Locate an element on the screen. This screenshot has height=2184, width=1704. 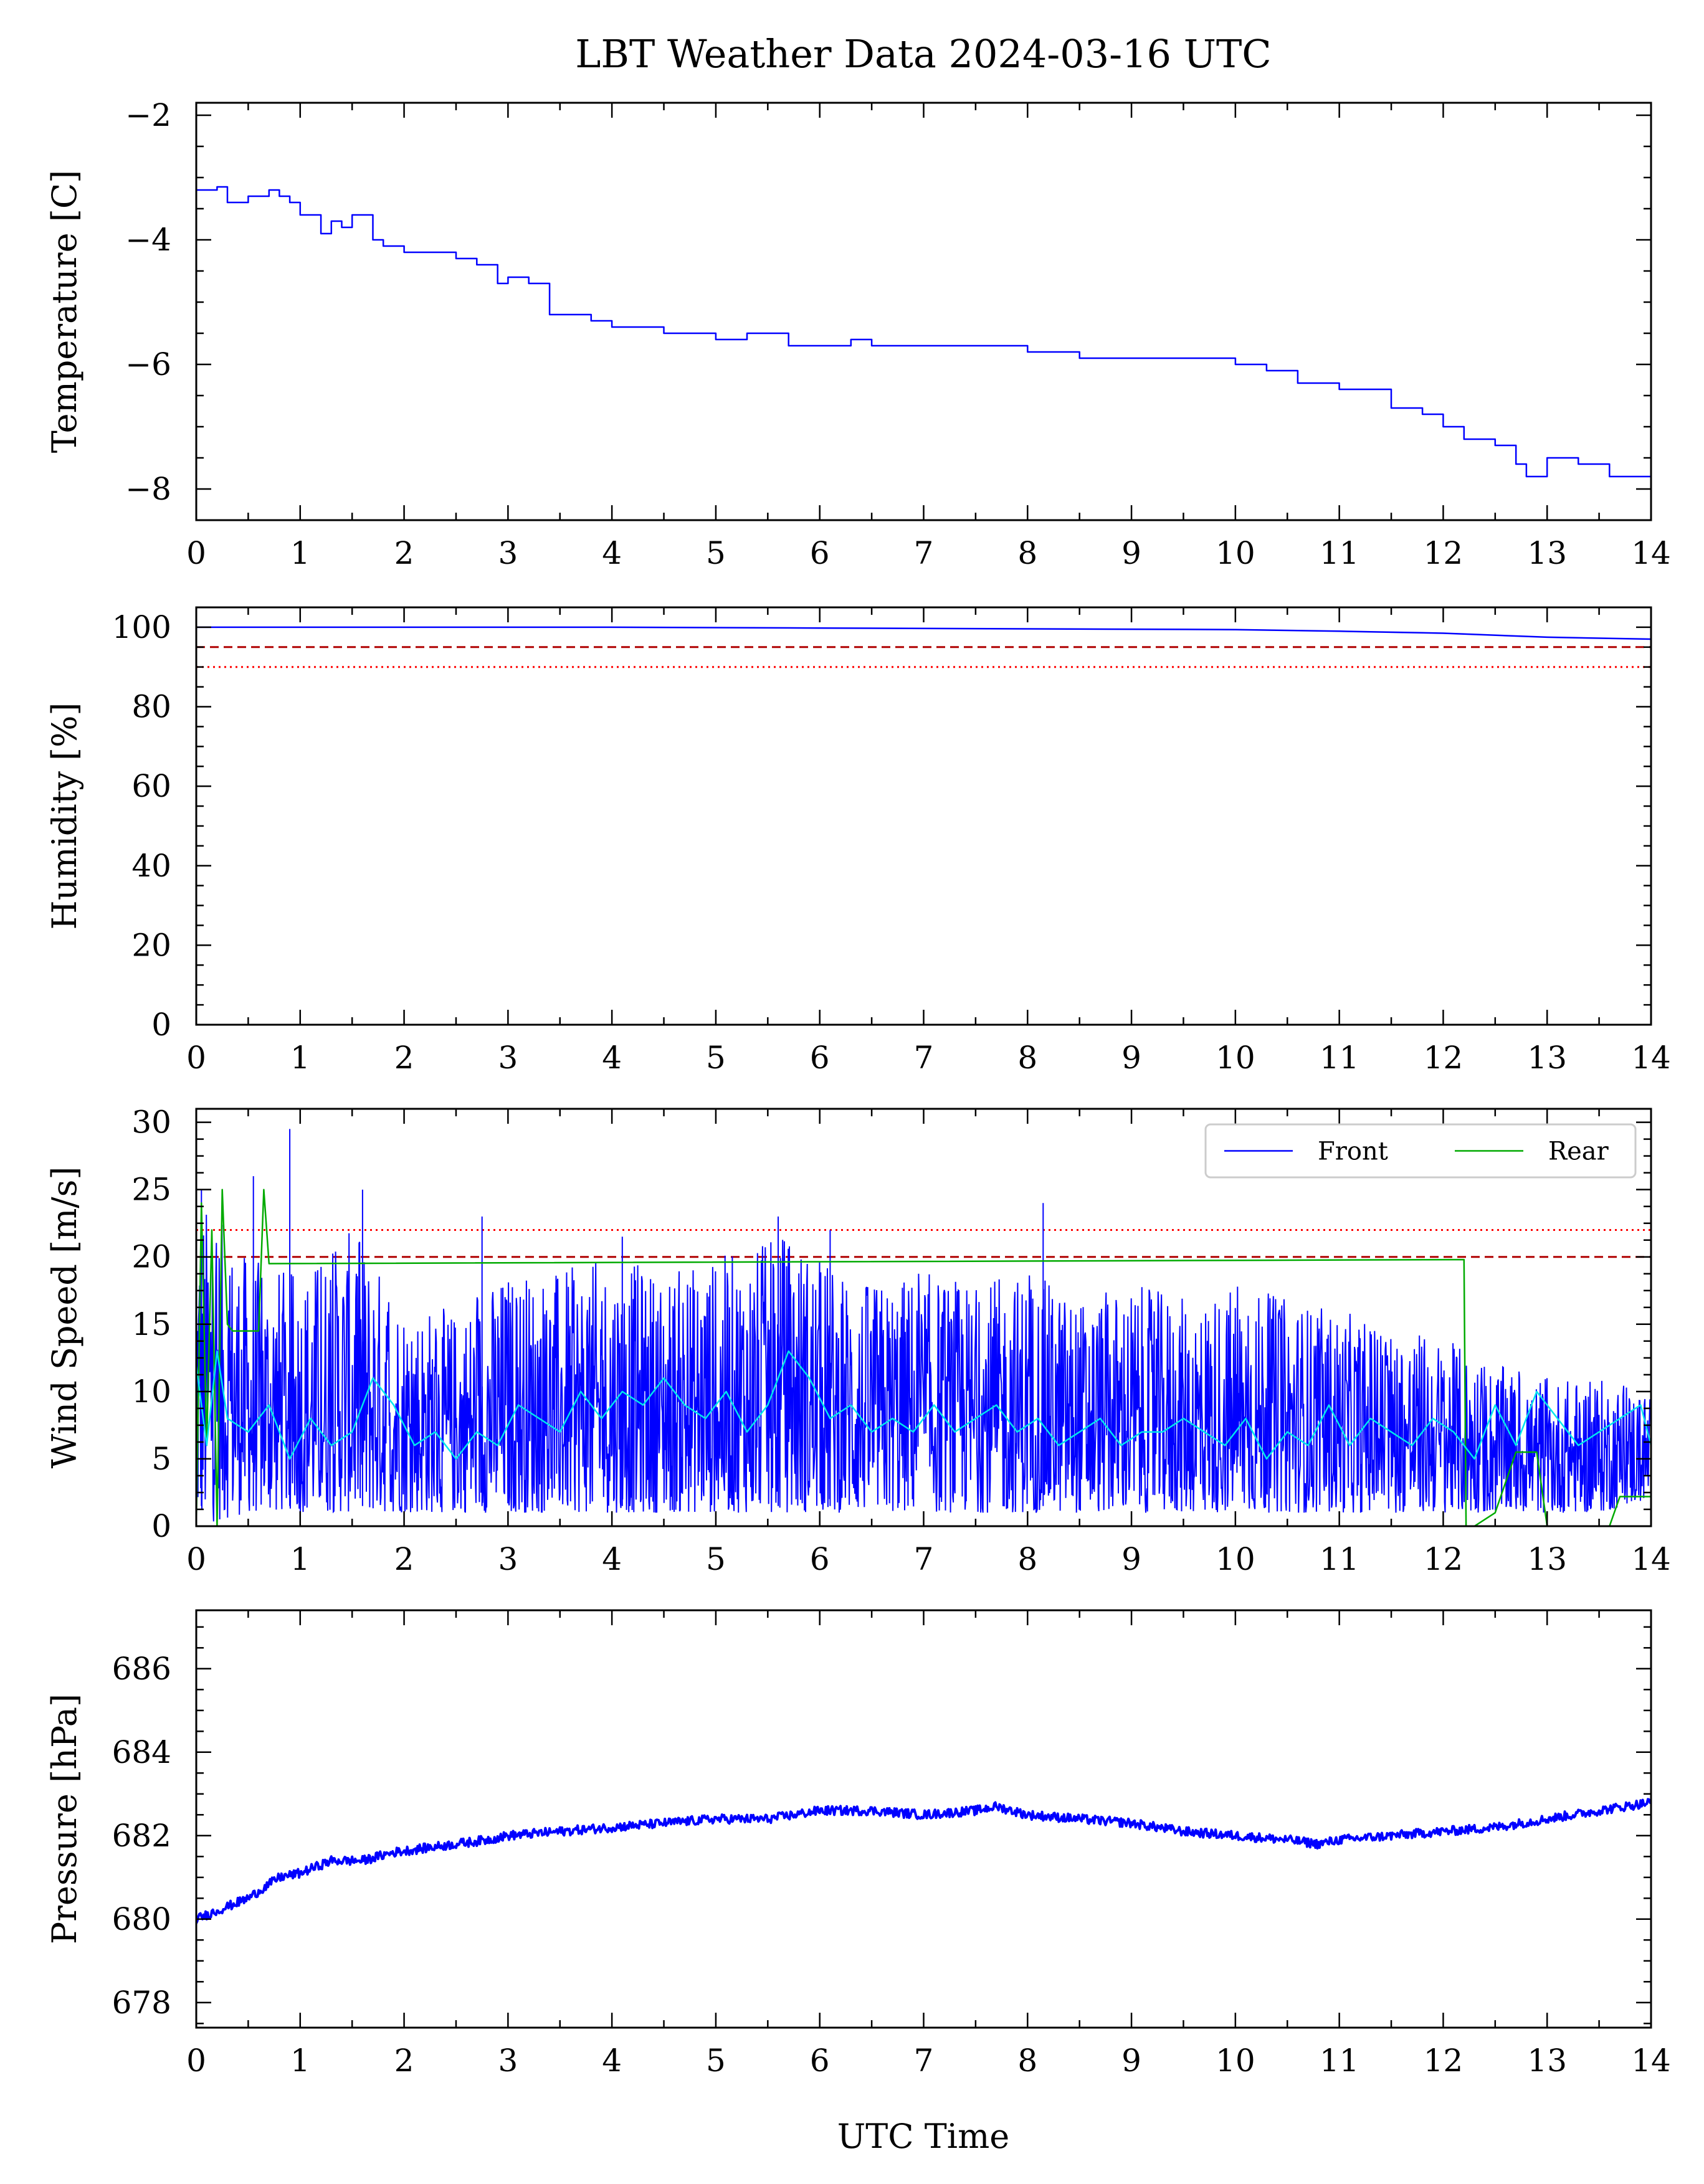
y-tick-label: 10 is located at coordinates (151, 1392).